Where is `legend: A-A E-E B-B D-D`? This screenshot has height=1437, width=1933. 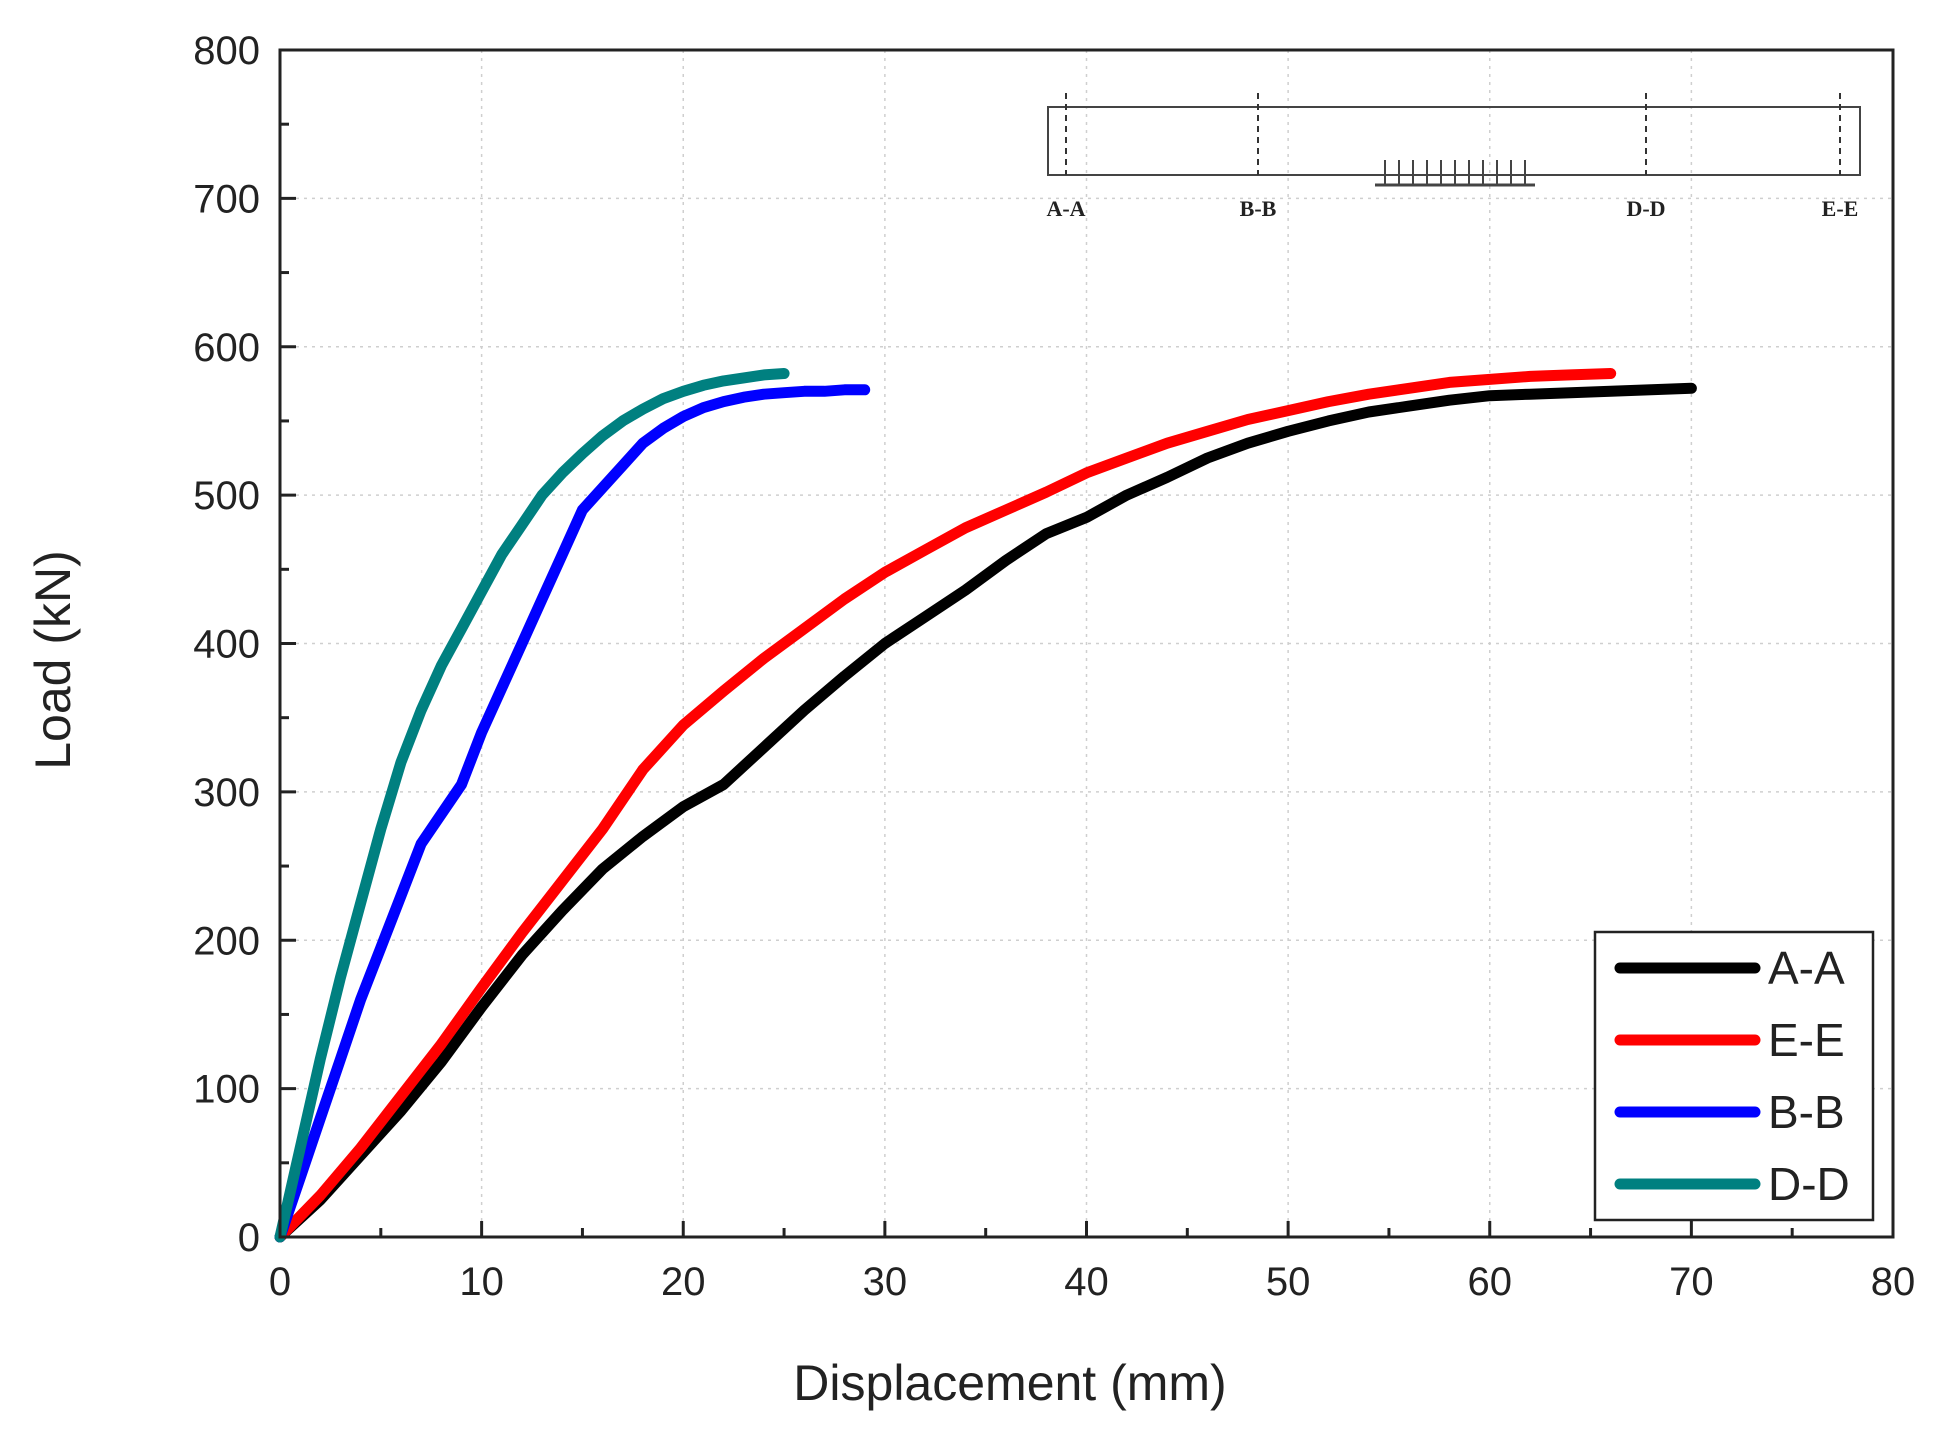
legend: A-A E-E B-B D-D is located at coordinates (1734, 1076).